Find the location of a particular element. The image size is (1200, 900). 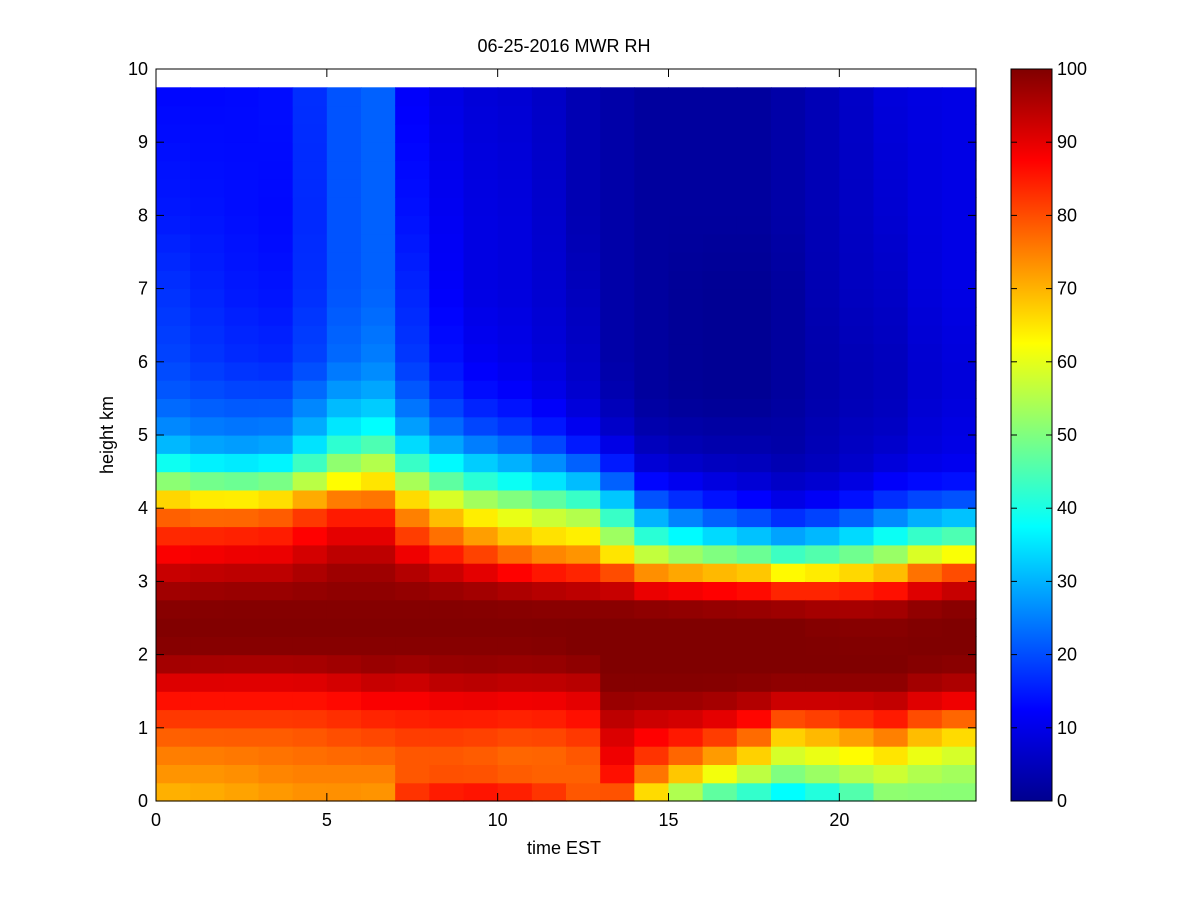

y-tick-label: 6 is located at coordinates (143, 362).